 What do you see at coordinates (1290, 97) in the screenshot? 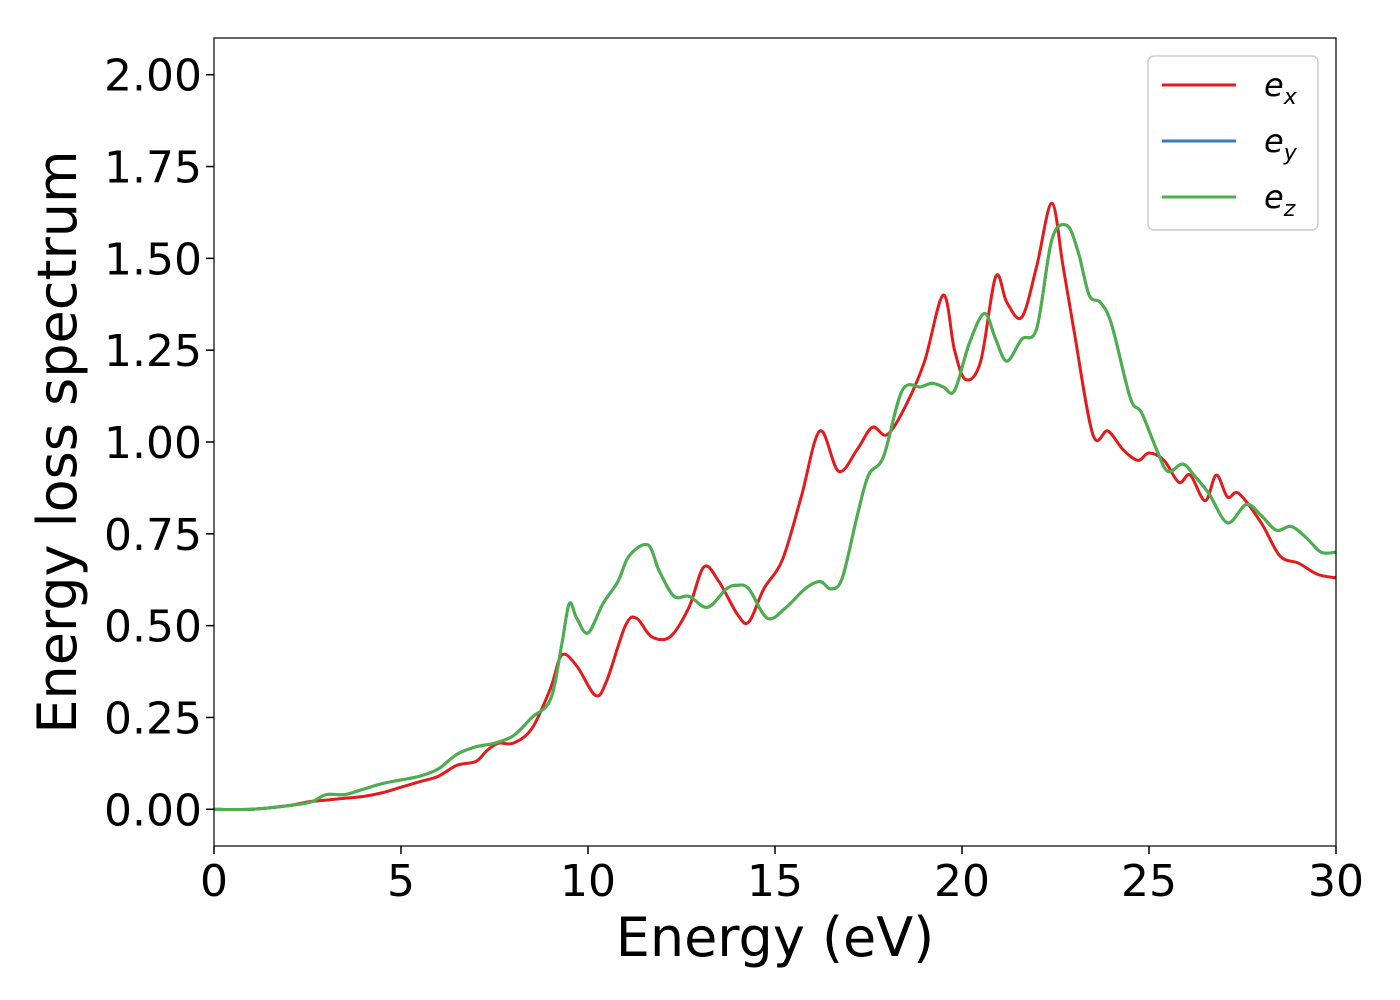
I see `legend-label-subscript: x` at bounding box center [1290, 97].